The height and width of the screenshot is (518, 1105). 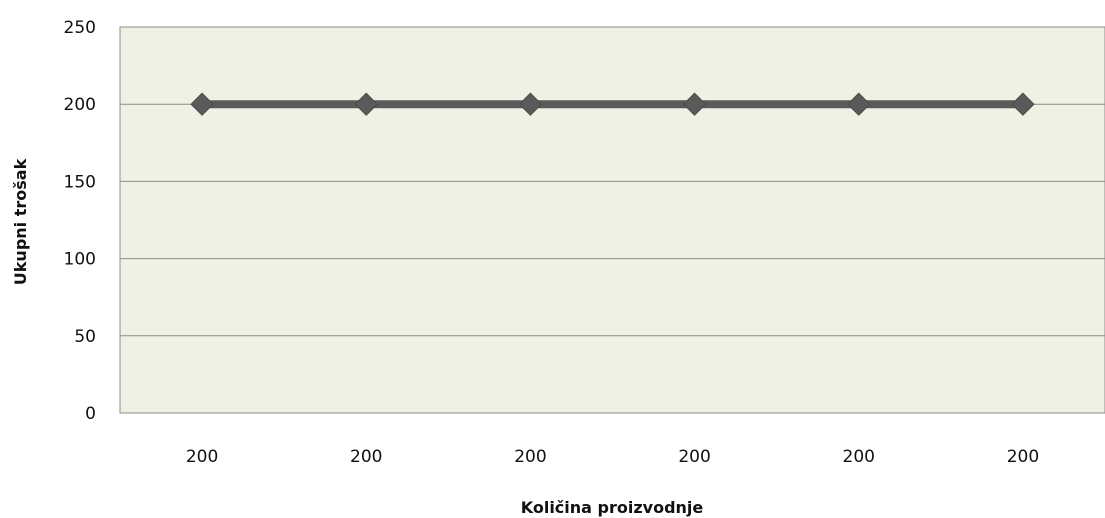 I want to click on y-axis-title: Ukupni trošak, so click(x=20, y=221).